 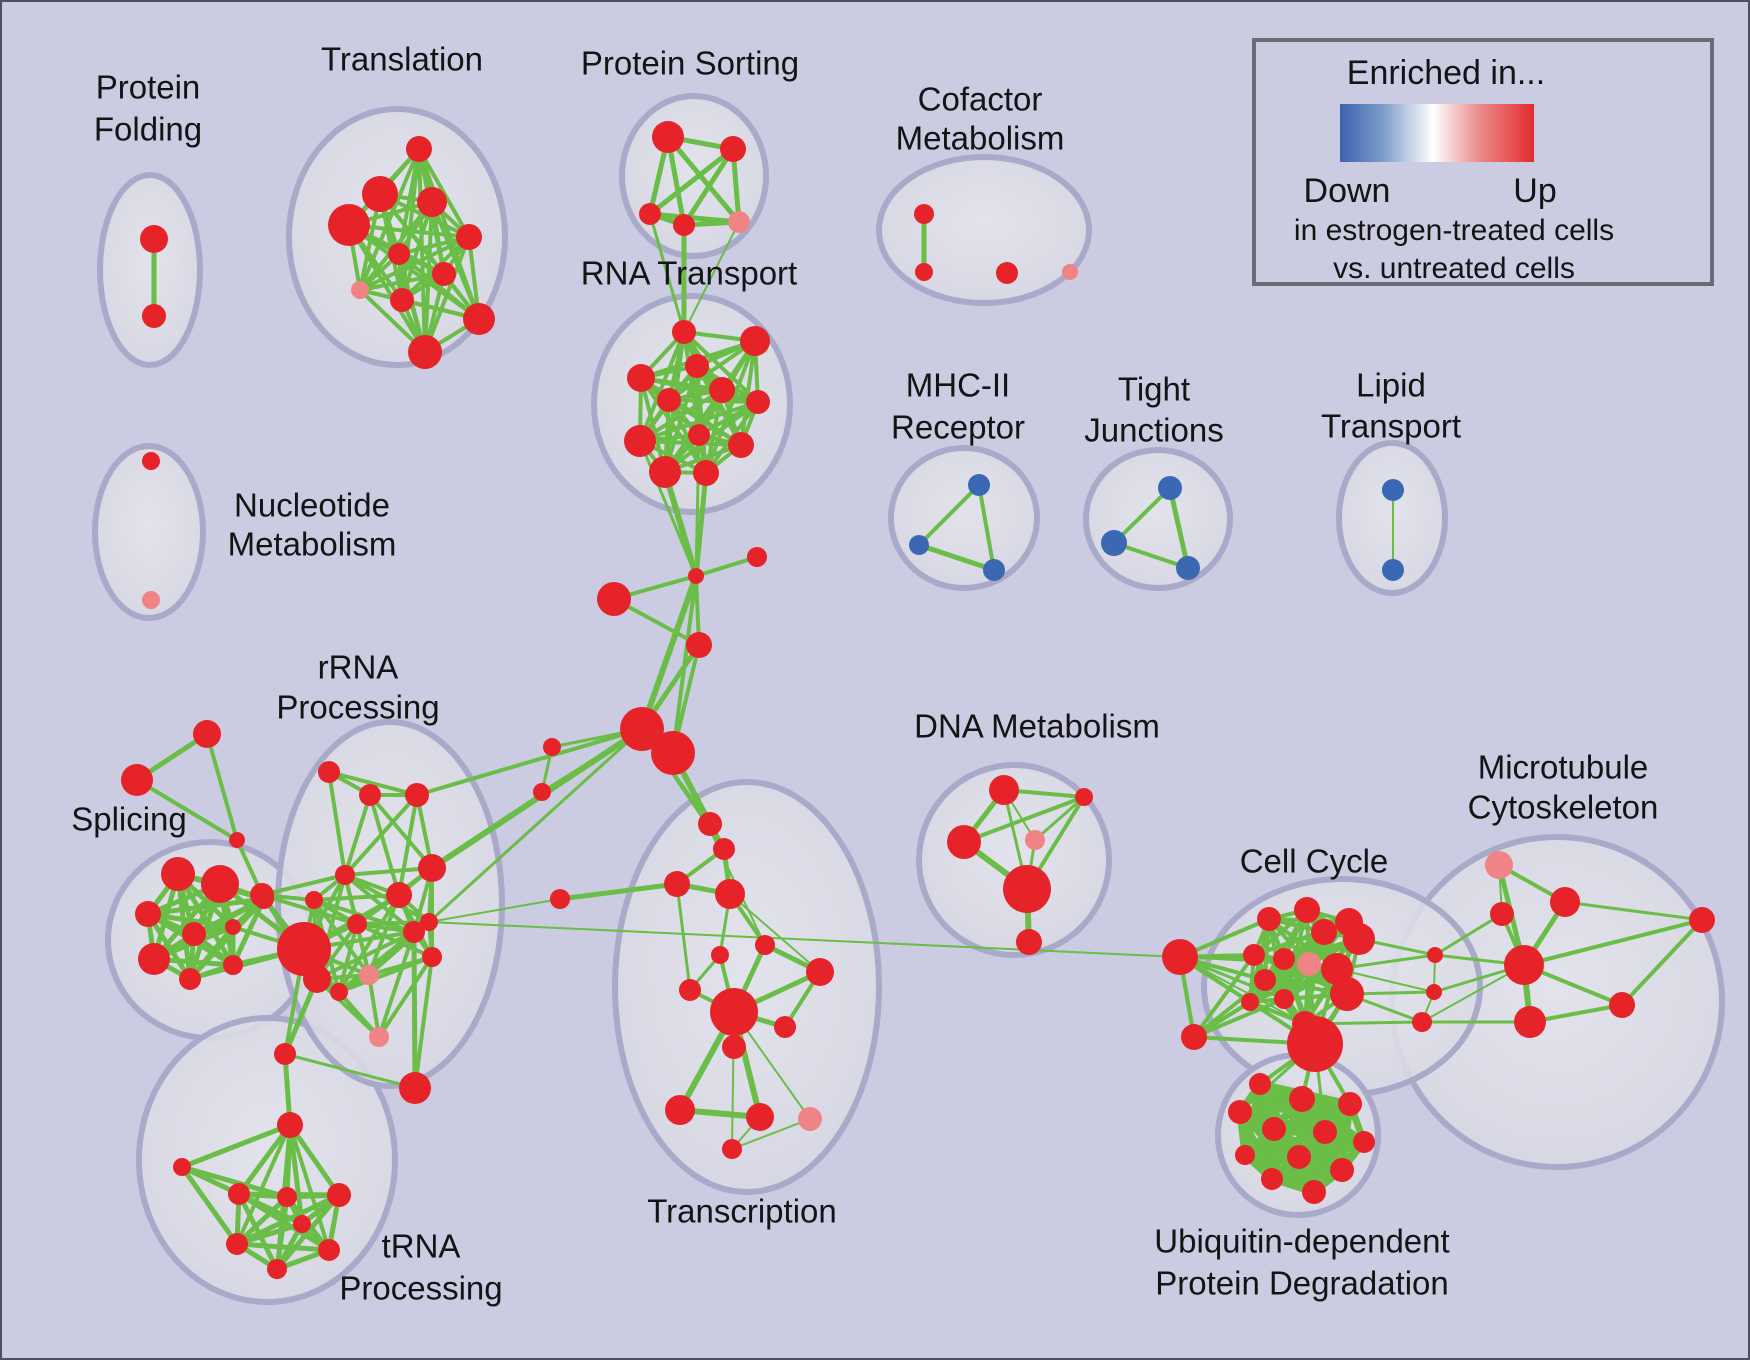 What do you see at coordinates (1154, 389) in the screenshot?
I see `cluster-label-tight-junctions: Tight` at bounding box center [1154, 389].